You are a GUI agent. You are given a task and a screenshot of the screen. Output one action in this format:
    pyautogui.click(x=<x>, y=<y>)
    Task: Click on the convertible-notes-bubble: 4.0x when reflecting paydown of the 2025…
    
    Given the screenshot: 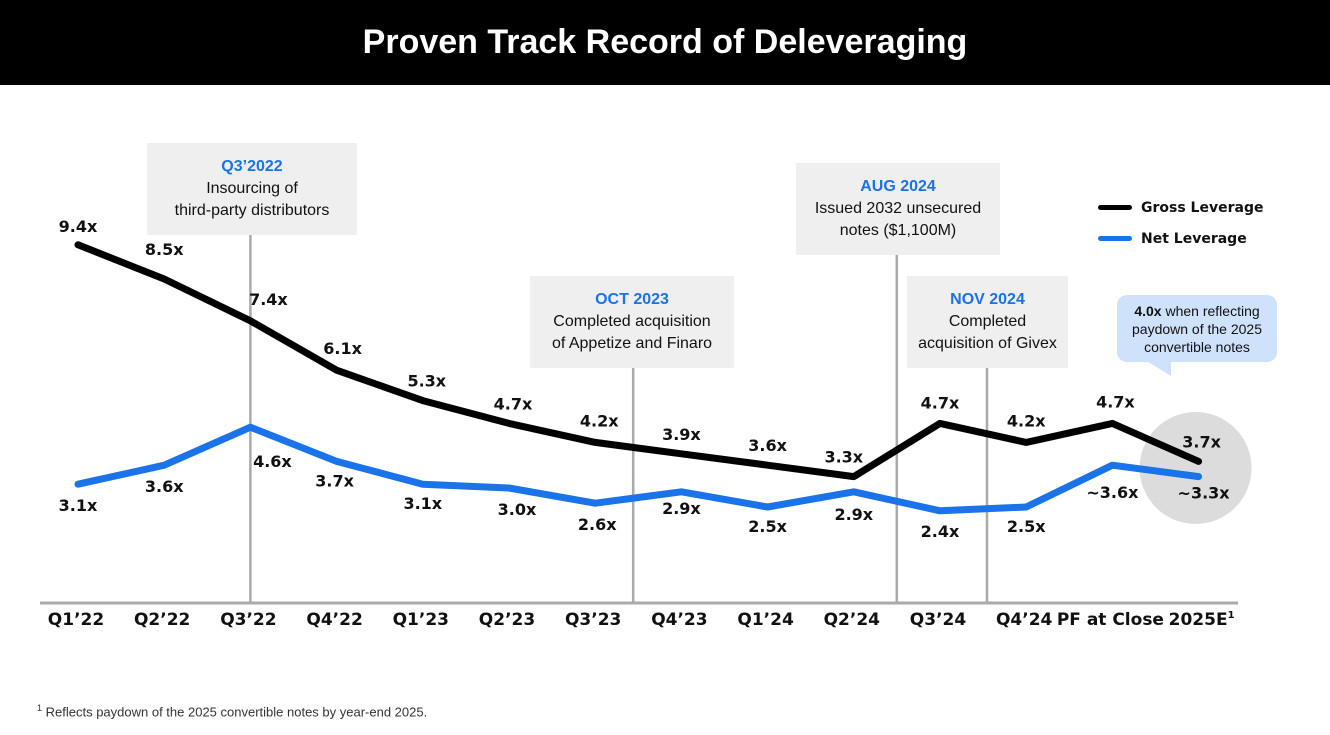 What is the action you would take?
    pyautogui.click(x=1197, y=335)
    